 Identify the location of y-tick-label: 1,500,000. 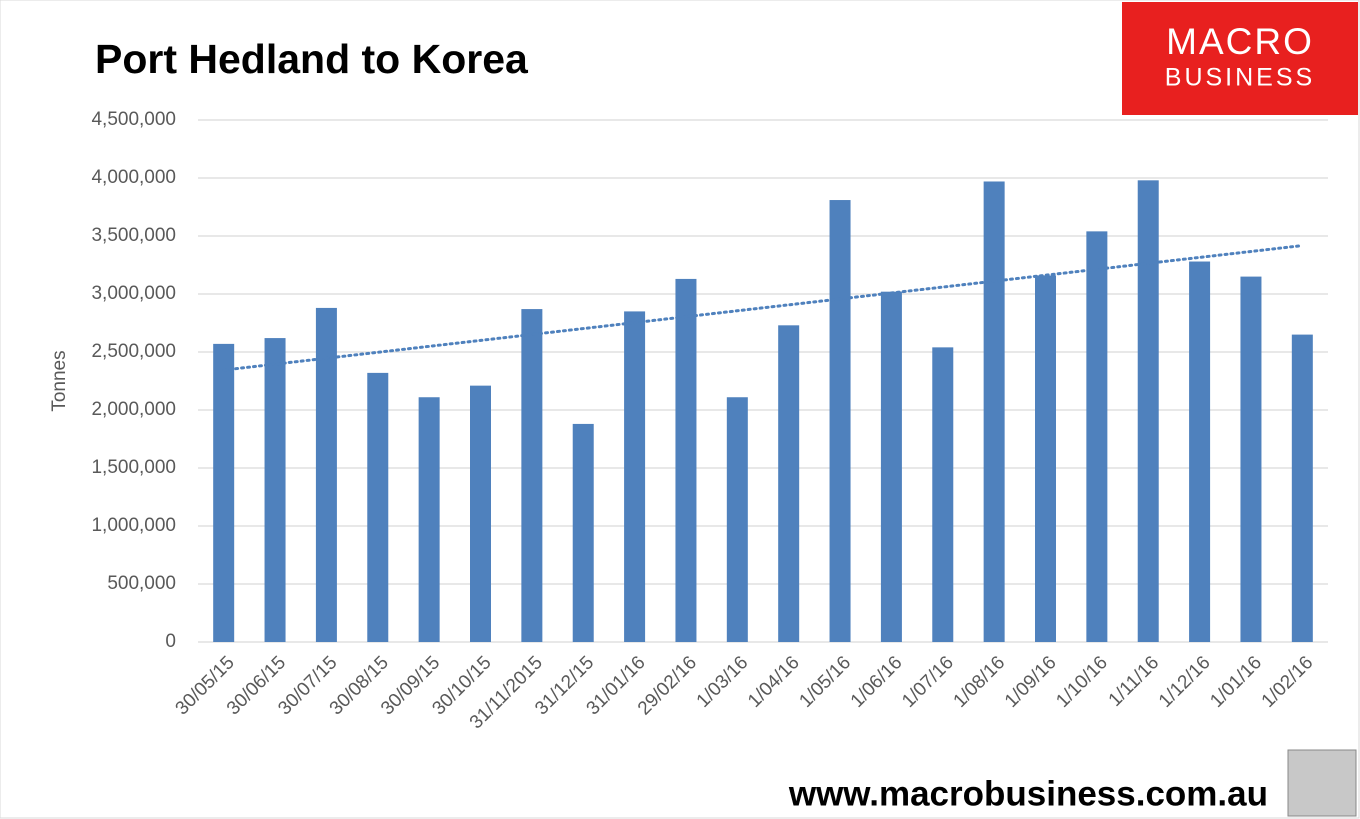
(133, 467).